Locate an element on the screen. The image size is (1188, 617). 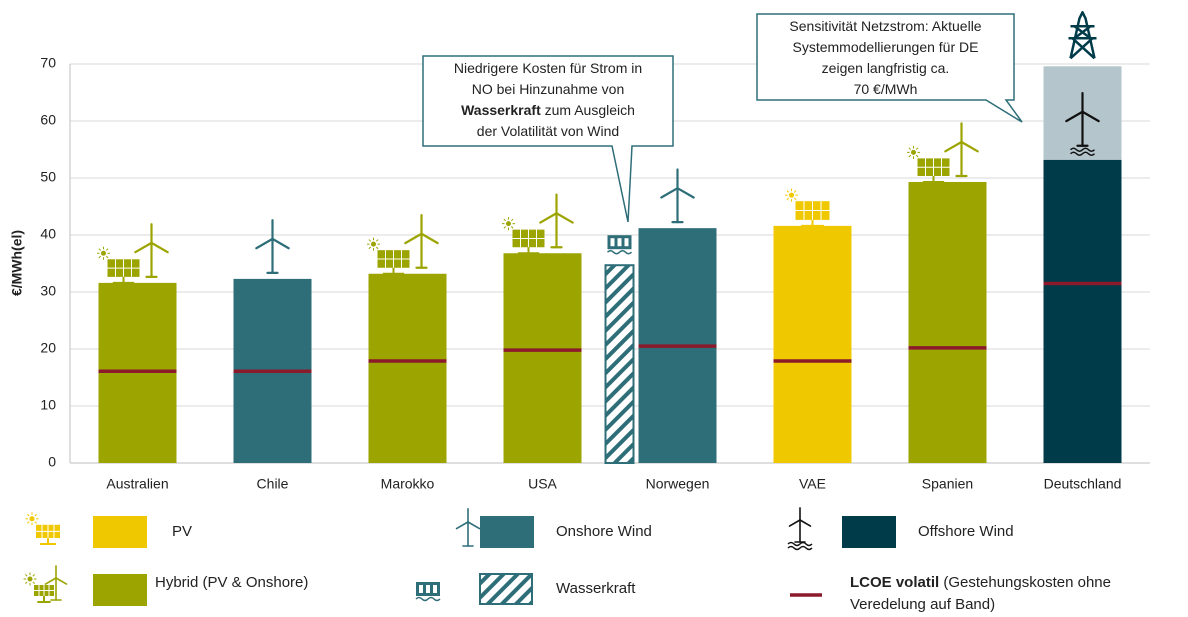
x-tick-label: USA is located at coordinates (542, 484).